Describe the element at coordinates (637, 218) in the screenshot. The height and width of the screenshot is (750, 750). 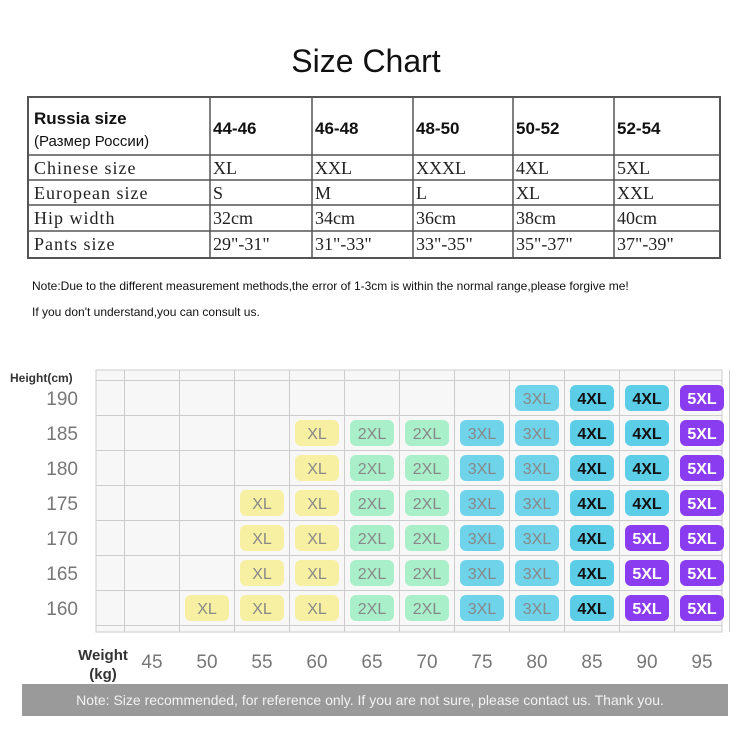
I see `cell-value: 40cm` at that location.